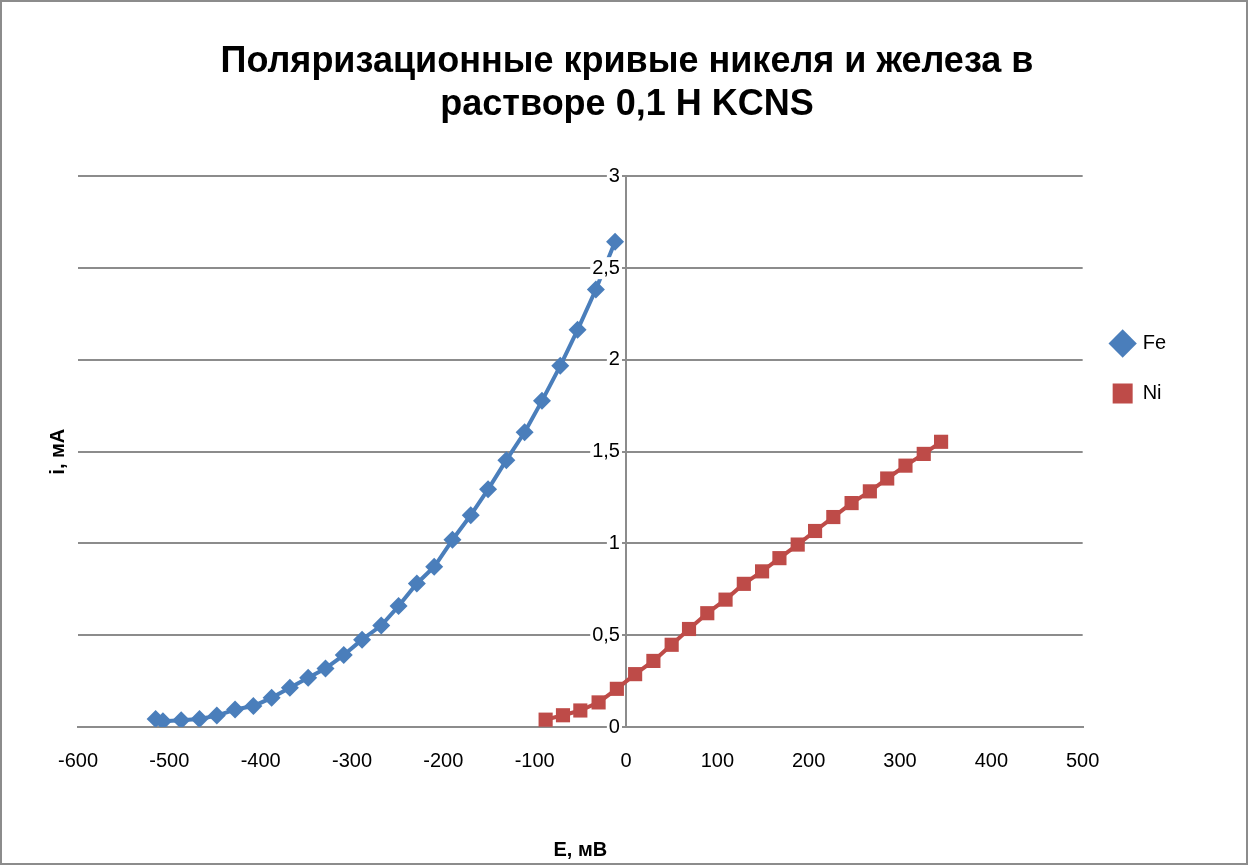 The width and height of the screenshot is (1248, 865). What do you see at coordinates (606, 266) in the screenshot?
I see `y-tick-label: 2,5` at bounding box center [606, 266].